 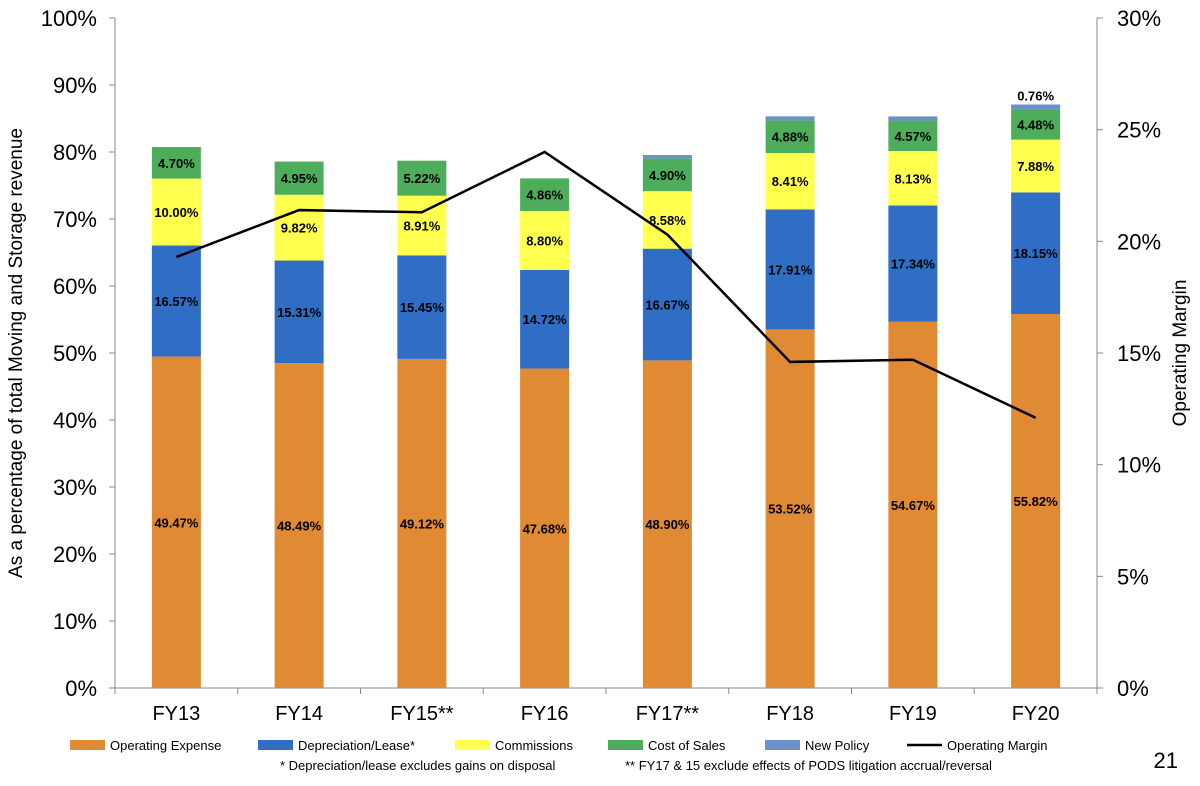 What do you see at coordinates (421, 226) in the screenshot?
I see `data-label: 8.91%` at bounding box center [421, 226].